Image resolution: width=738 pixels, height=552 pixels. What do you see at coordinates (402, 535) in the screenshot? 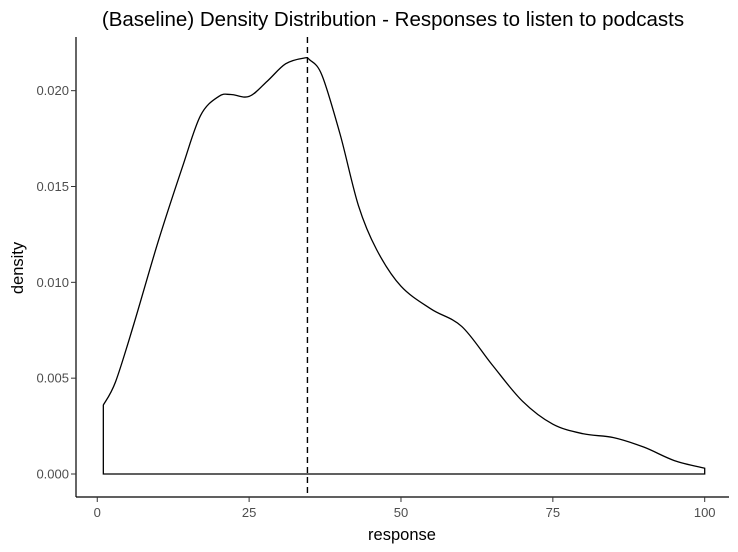
I see `x-axis-title: response` at bounding box center [402, 535].